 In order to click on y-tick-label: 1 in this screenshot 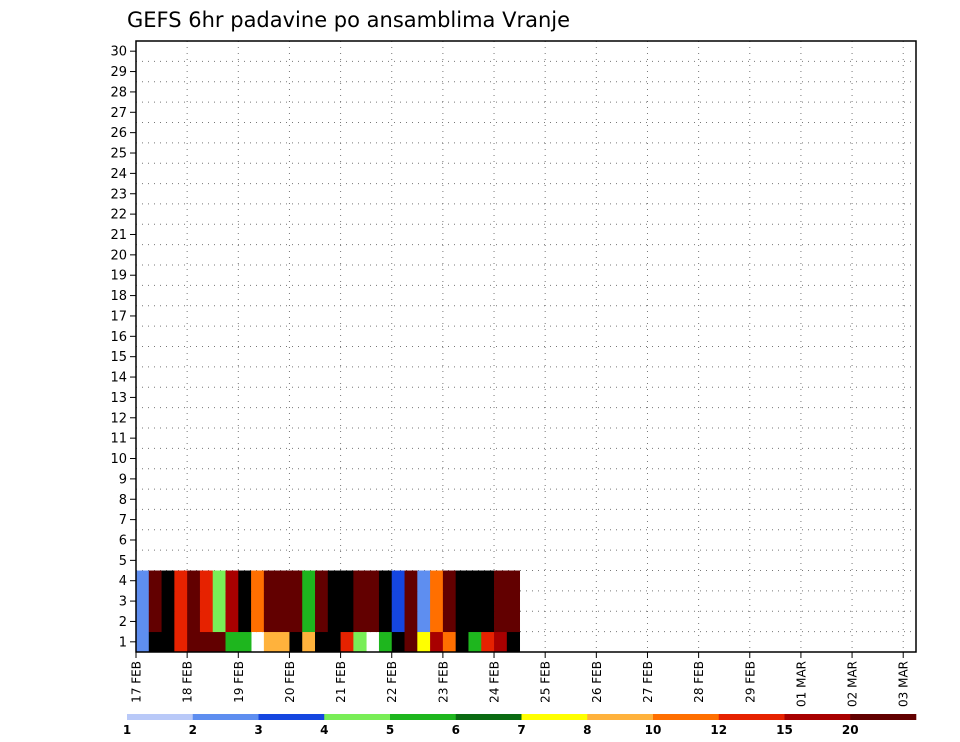, I will do `click(123, 642)`.